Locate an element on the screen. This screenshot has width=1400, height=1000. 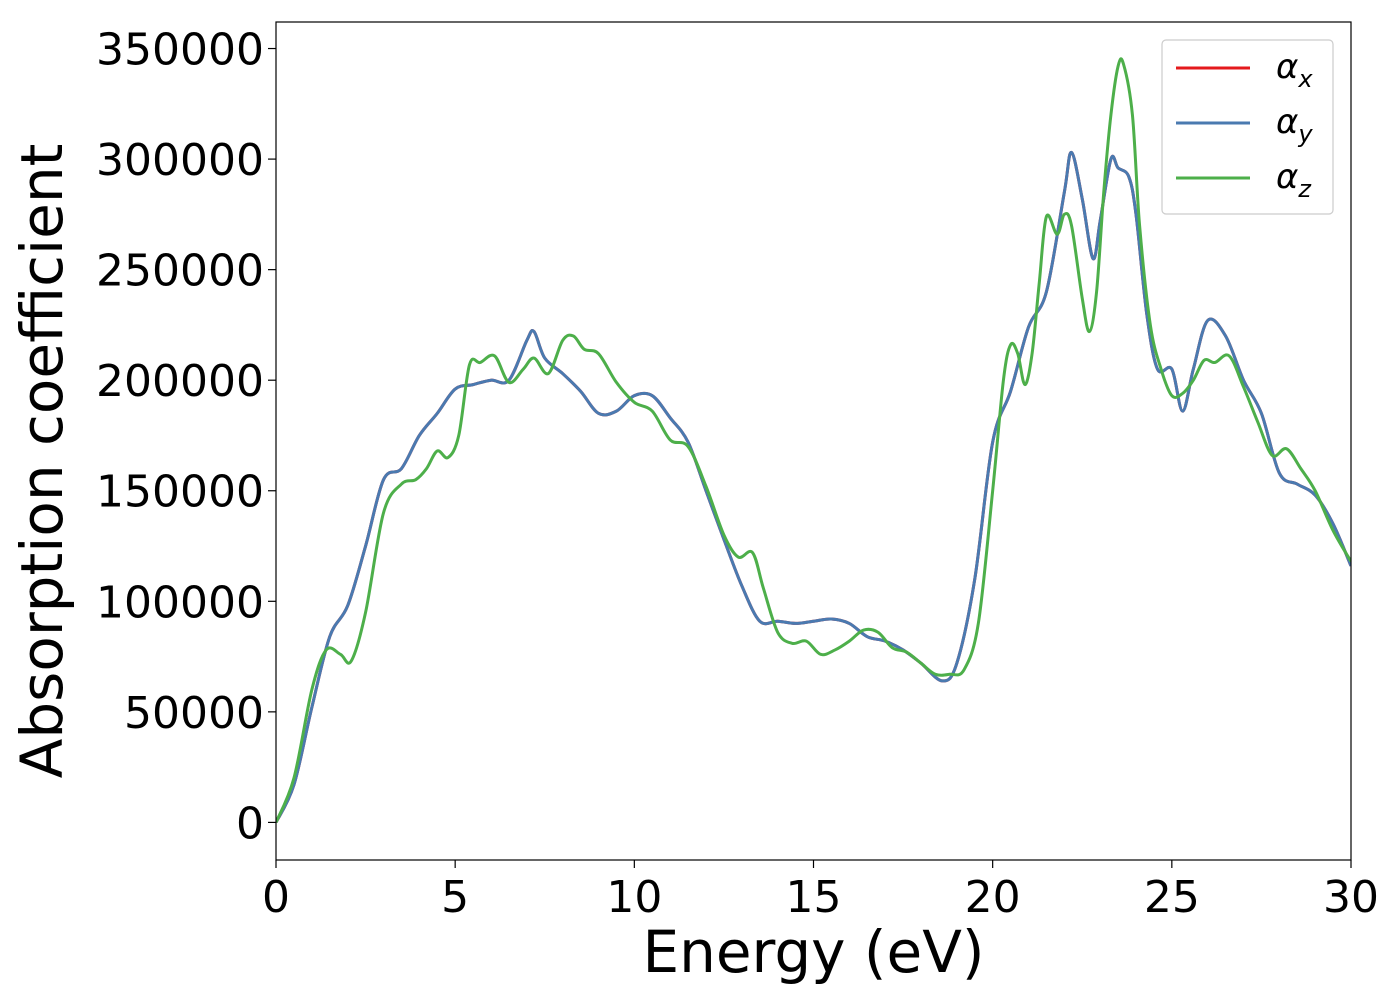
y-tick-label: 200000 is located at coordinates (180, 381).